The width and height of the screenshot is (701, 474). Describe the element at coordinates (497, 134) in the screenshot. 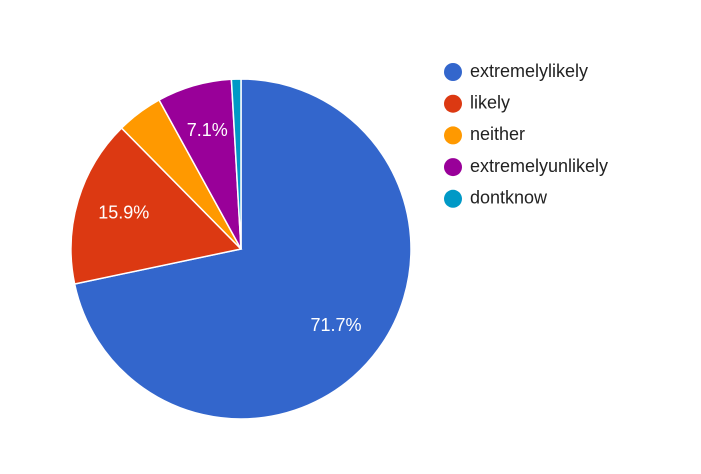

I see `legend-label: neither` at that location.